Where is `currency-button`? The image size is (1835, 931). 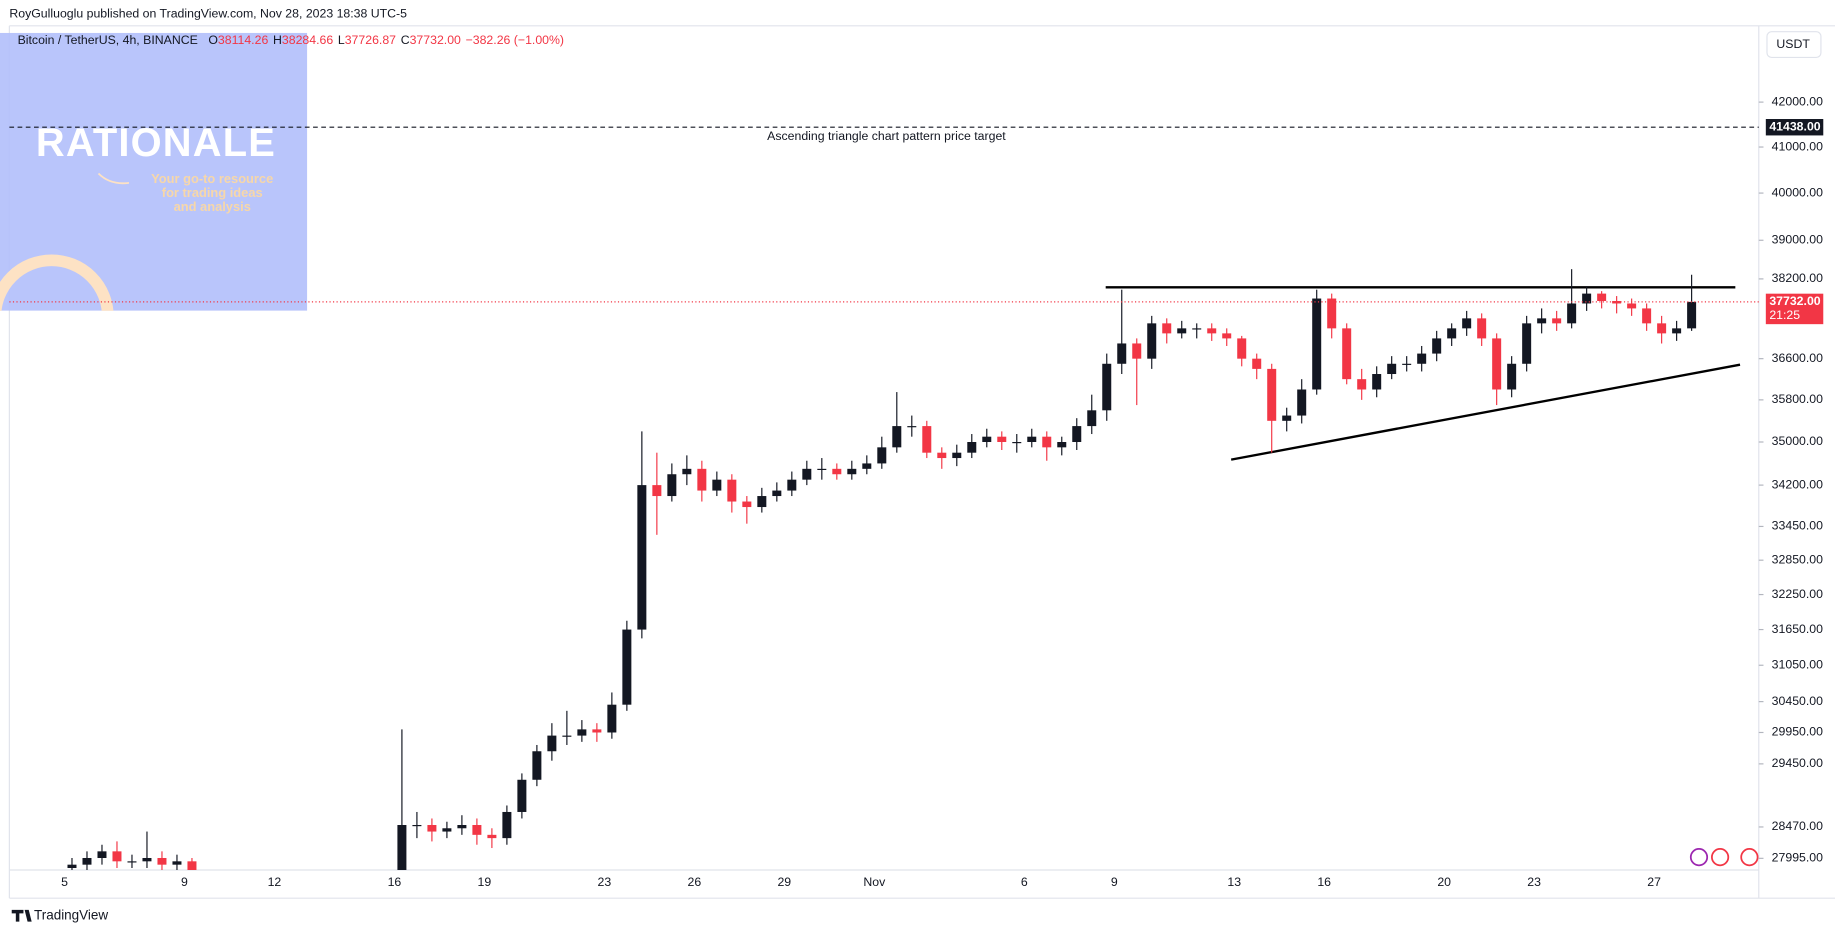 currency-button is located at coordinates (1794, 45).